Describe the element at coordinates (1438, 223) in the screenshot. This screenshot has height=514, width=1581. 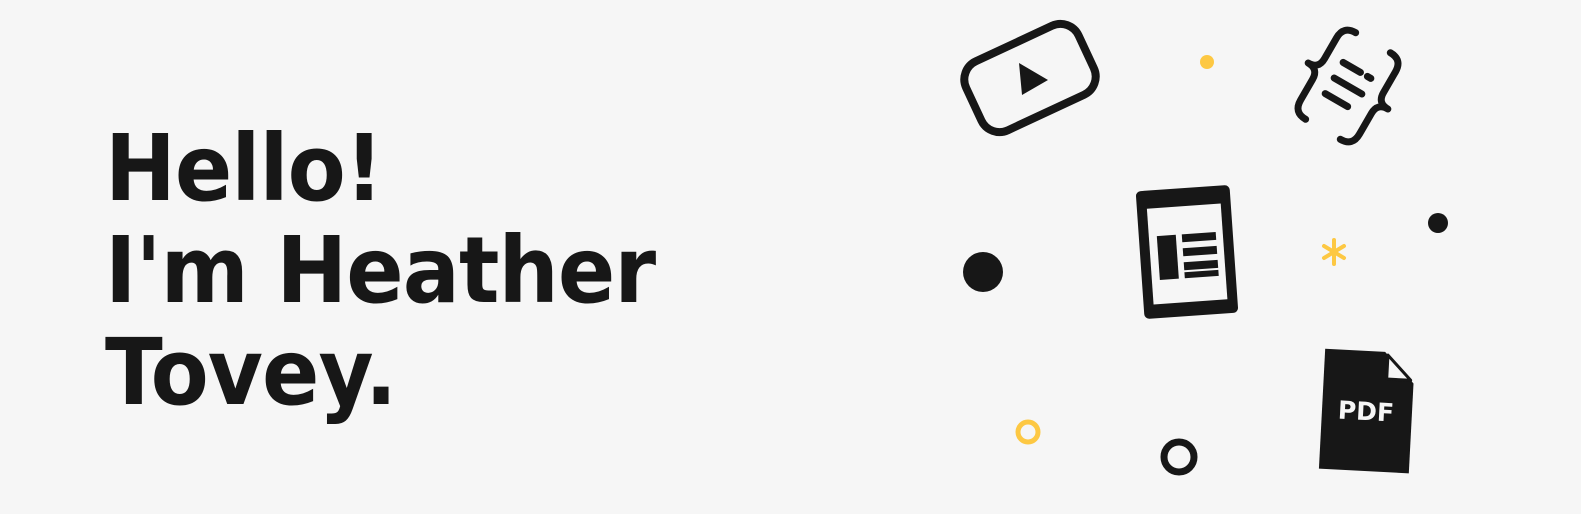
I see `black-dot-small` at that location.